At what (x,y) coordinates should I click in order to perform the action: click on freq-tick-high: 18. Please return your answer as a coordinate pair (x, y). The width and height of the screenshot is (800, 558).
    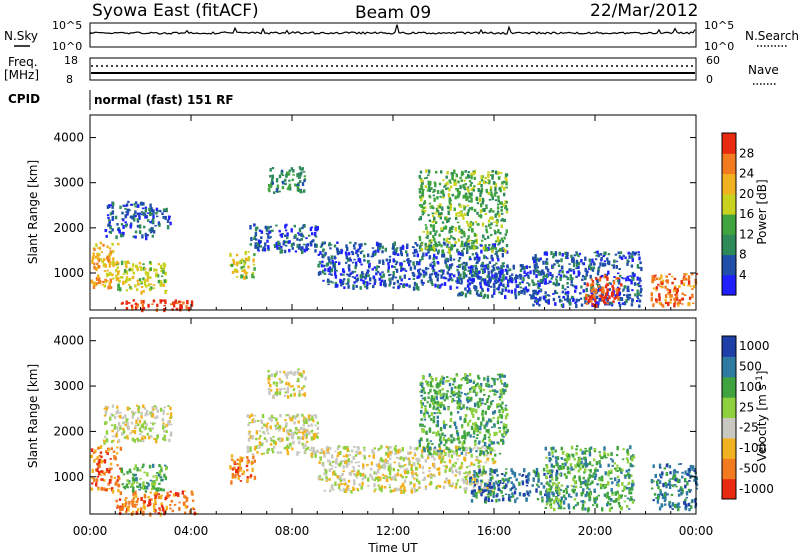
    Looking at the image, I should click on (71, 60).